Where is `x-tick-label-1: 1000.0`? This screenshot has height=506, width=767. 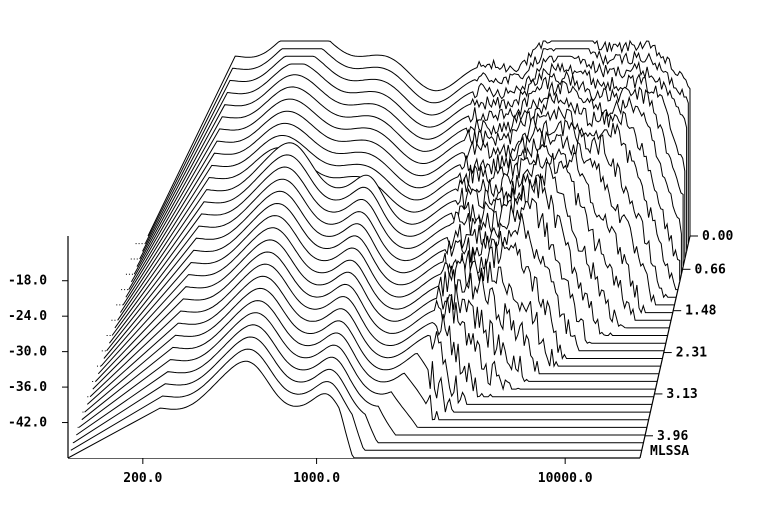
x-tick-label-1: 1000.0 is located at coordinates (316, 478).